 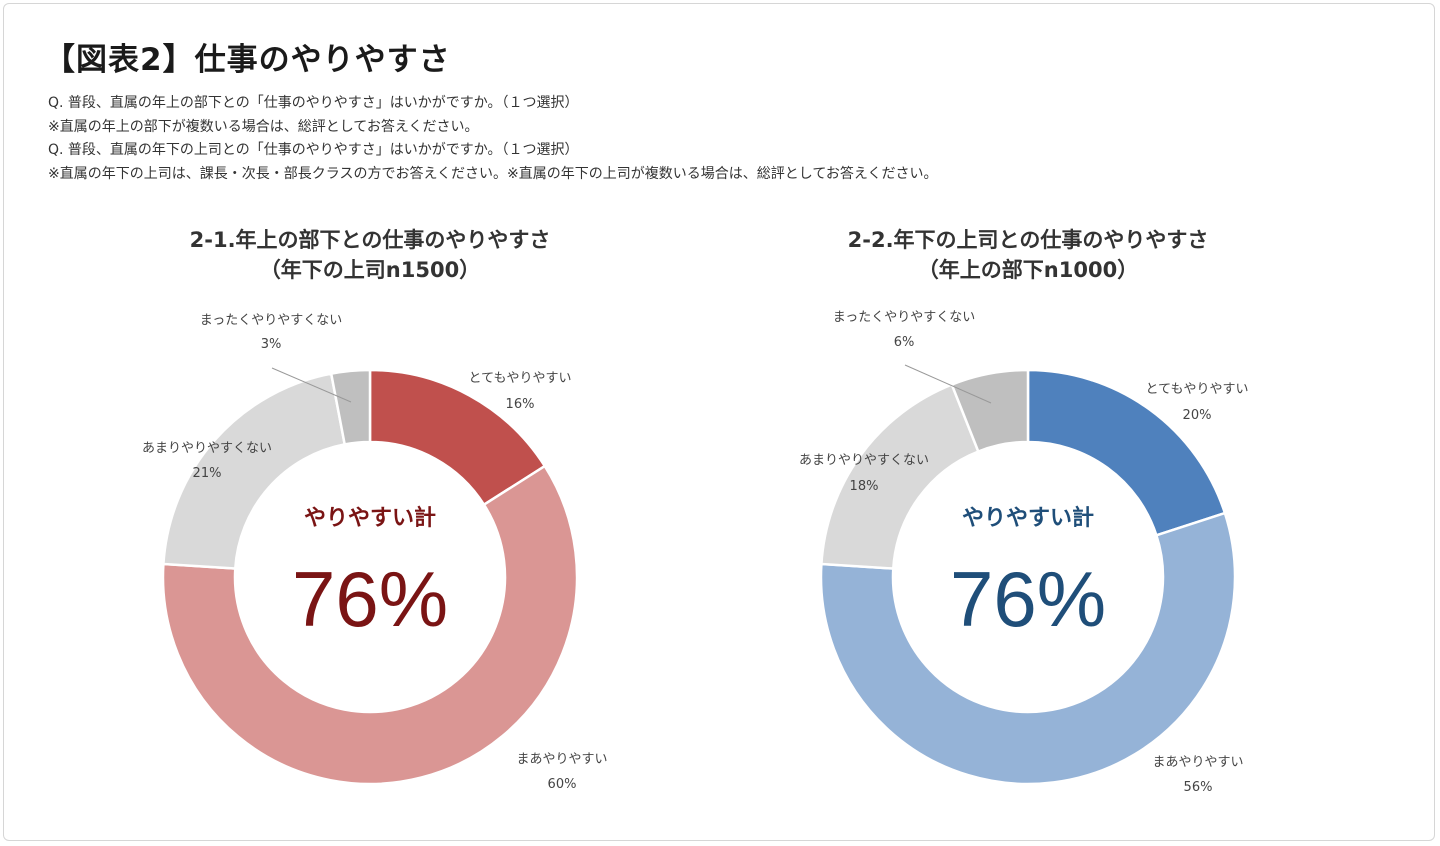 I want to click on chart-title: （年上の部下n1000）, so click(x=1028, y=270).